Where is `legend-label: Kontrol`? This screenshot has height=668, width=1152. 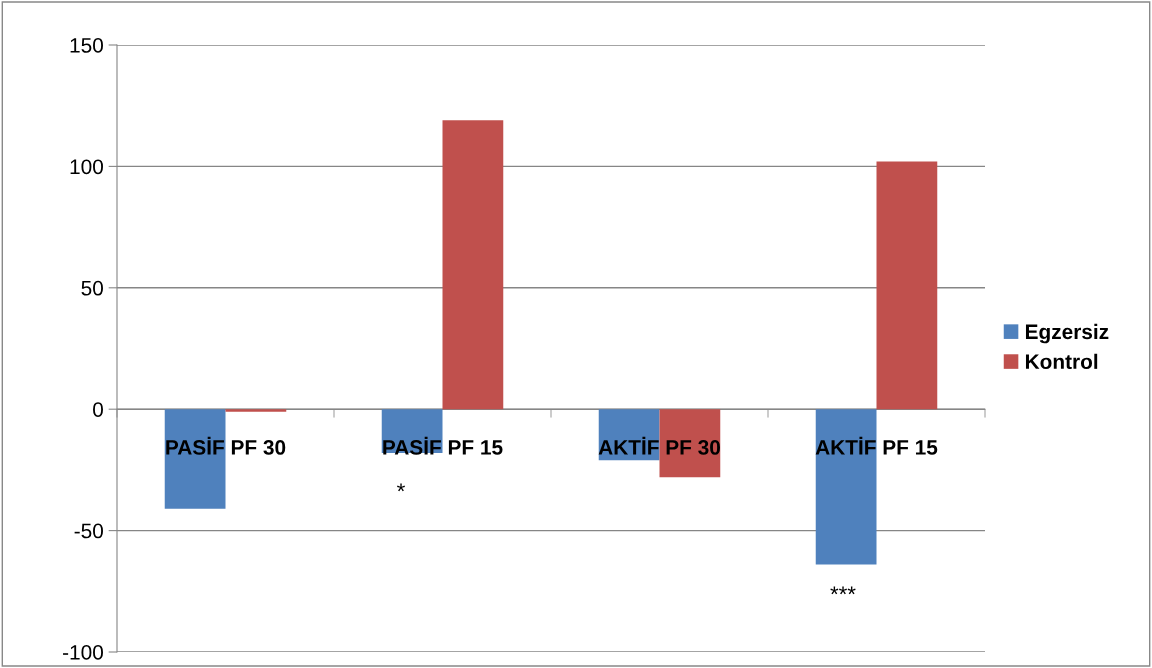 legend-label: Kontrol is located at coordinates (1061, 361).